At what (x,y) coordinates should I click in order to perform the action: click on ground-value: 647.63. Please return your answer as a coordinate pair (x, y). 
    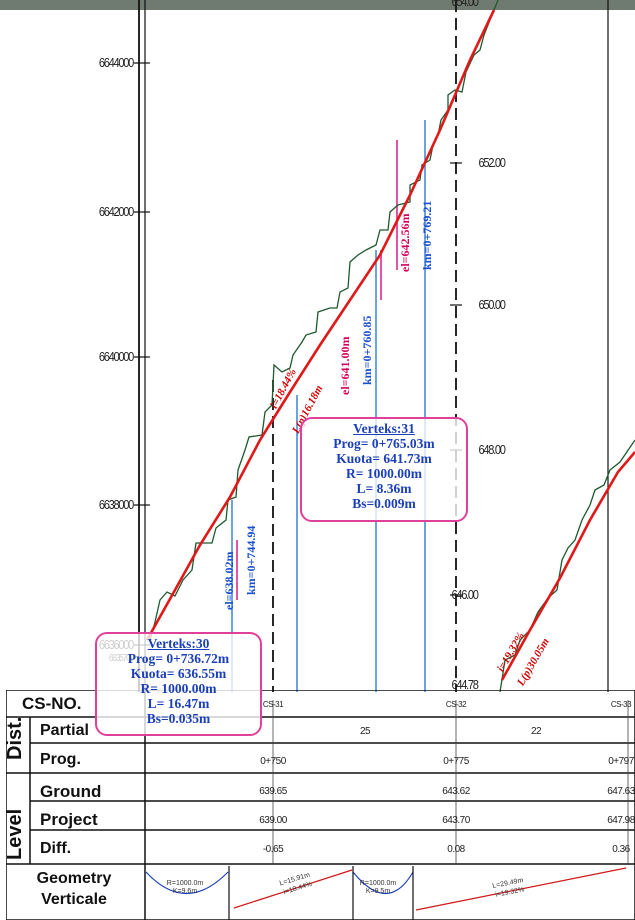
    Looking at the image, I should click on (621, 791).